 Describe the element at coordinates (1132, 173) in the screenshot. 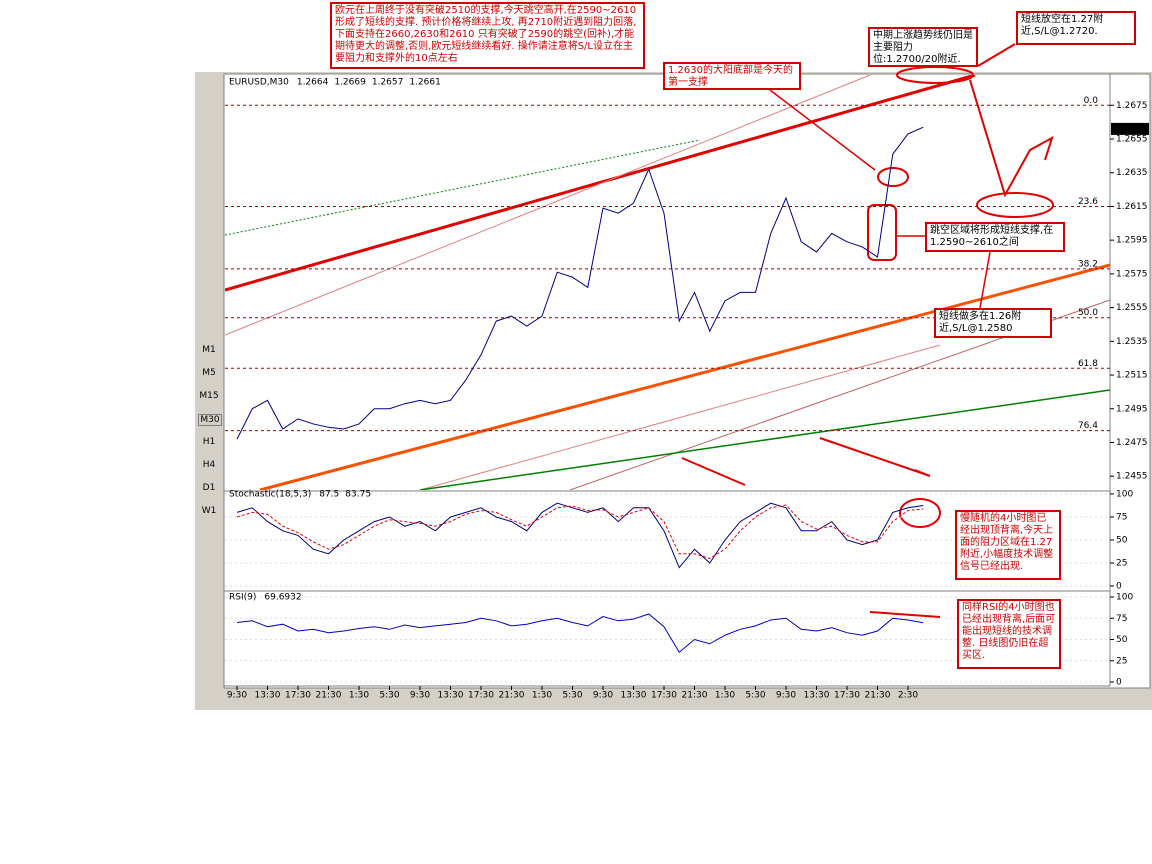

I see `y-tick-label: 1.2635` at that location.